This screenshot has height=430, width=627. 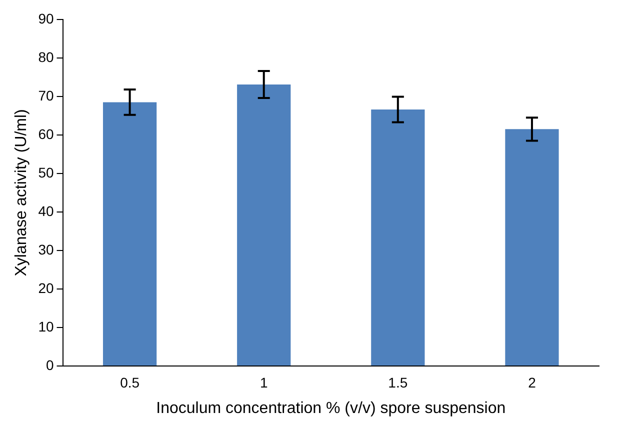 I want to click on x-tick-label: 1.5, so click(x=398, y=382).